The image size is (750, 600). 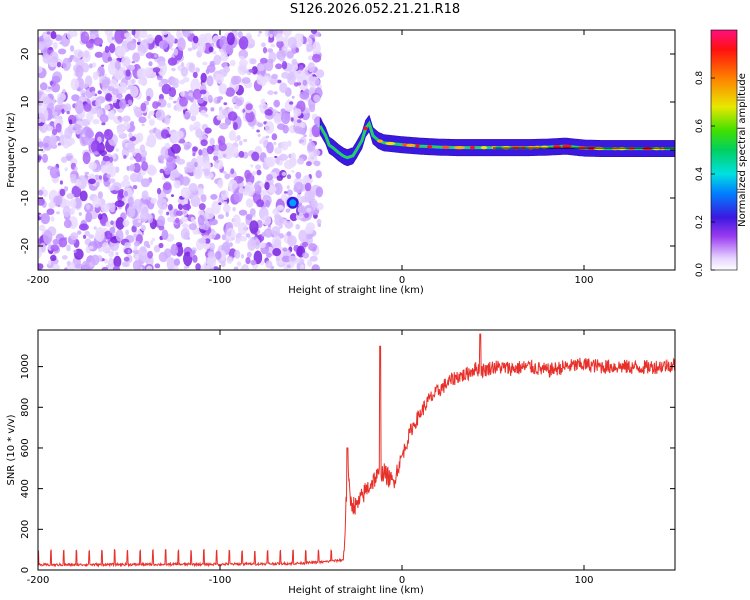 What do you see at coordinates (583, 580) in the screenshot?
I see `x-tick-label: 100` at bounding box center [583, 580].